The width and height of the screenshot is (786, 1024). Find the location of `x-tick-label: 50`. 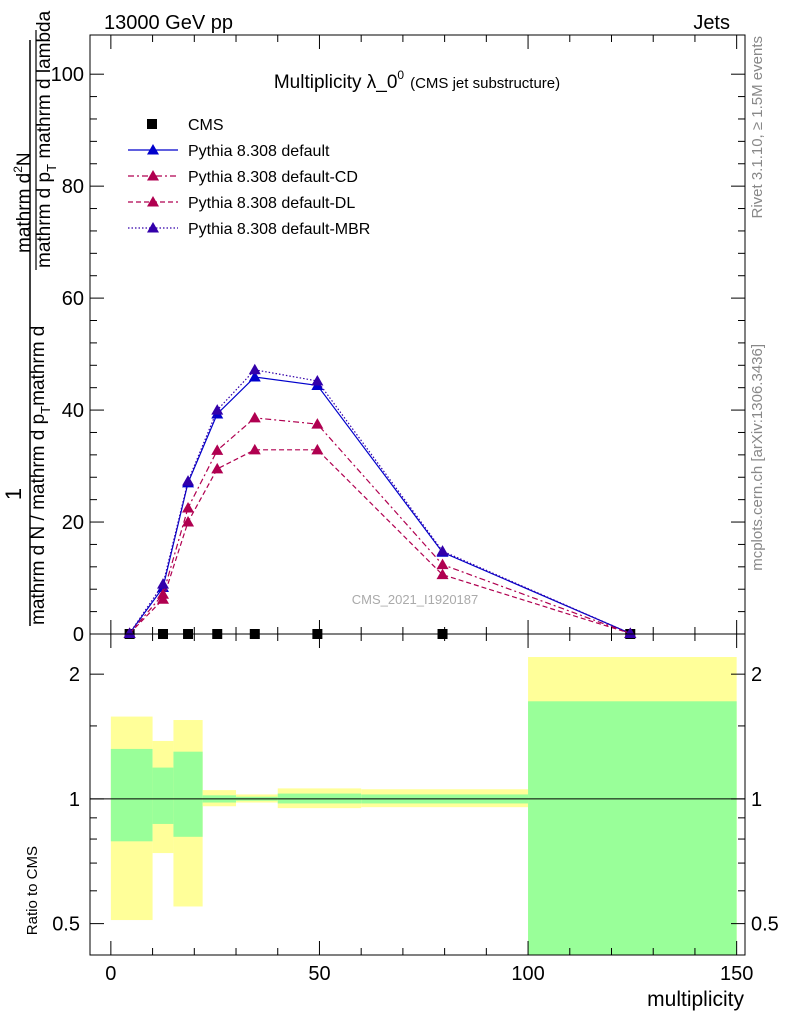

x-tick-label: 50 is located at coordinates (319, 974).